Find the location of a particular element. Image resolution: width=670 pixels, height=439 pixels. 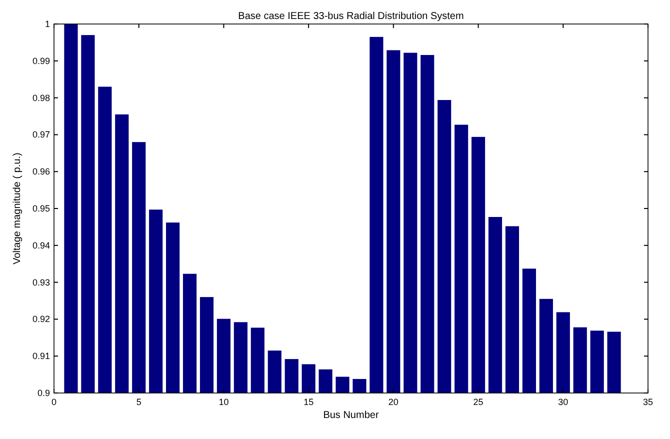

y-tick-label: 1 is located at coordinates (47, 24).